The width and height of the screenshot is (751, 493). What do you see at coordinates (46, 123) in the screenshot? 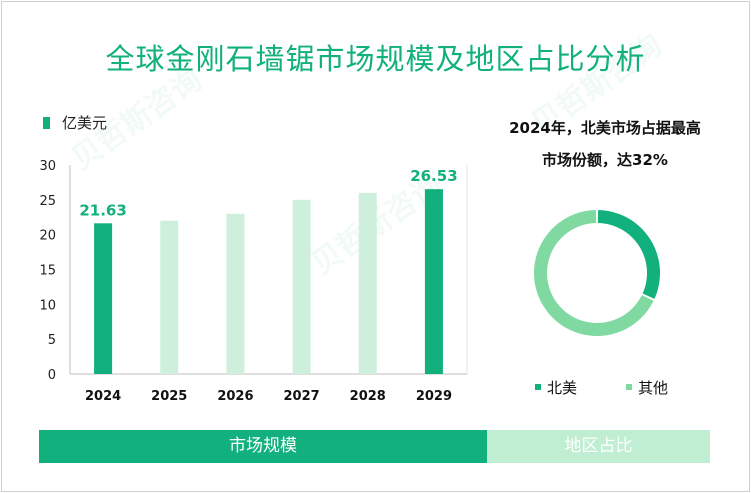
I see `unit-legend-swatch` at bounding box center [46, 123].